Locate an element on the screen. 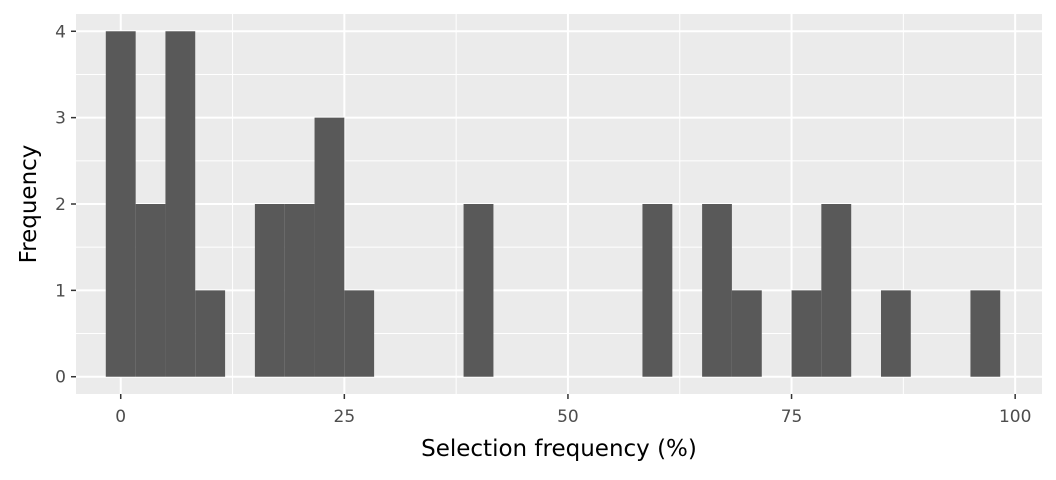 This screenshot has width=1056, height=480. y-tick-label: 4 is located at coordinates (60, 32).